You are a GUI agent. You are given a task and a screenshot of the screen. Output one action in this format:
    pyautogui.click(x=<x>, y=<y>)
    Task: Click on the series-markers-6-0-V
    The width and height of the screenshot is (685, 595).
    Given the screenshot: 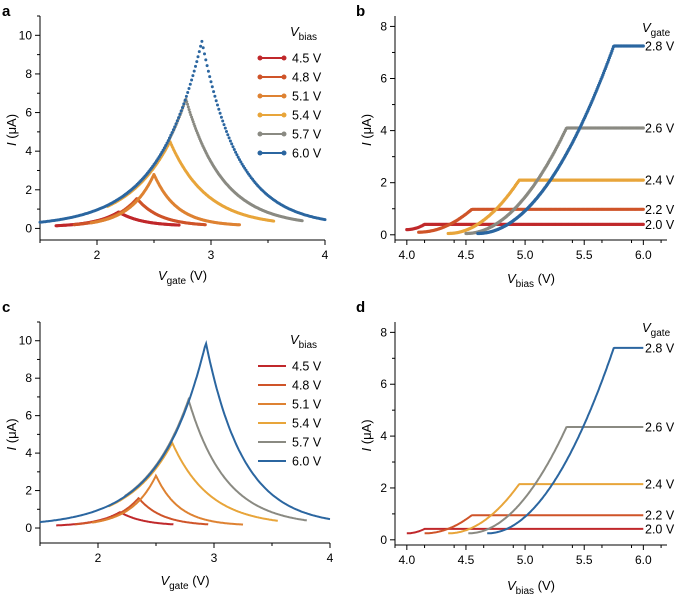 What is the action you would take?
    pyautogui.click(x=182, y=131)
    